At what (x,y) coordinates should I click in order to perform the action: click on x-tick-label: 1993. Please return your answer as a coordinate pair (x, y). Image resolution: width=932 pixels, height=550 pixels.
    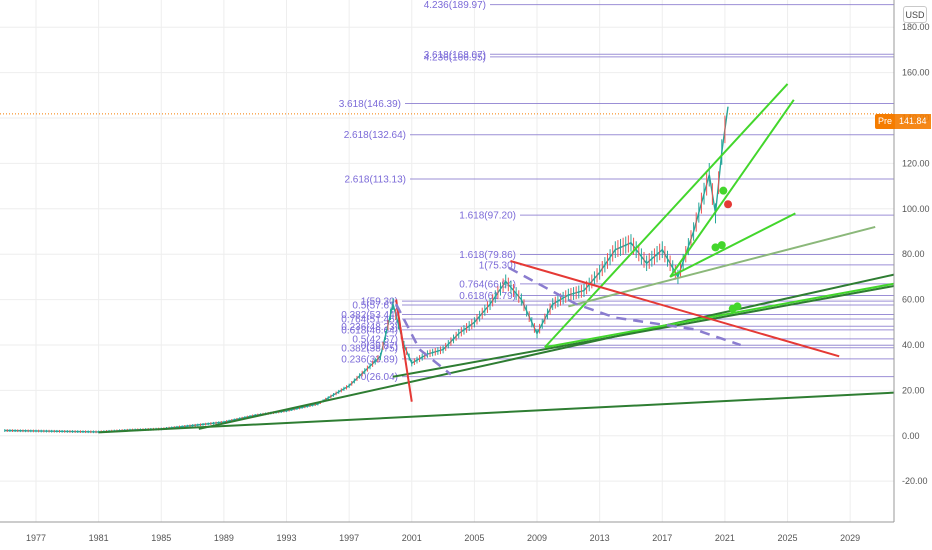
    Looking at the image, I should click on (287, 538).